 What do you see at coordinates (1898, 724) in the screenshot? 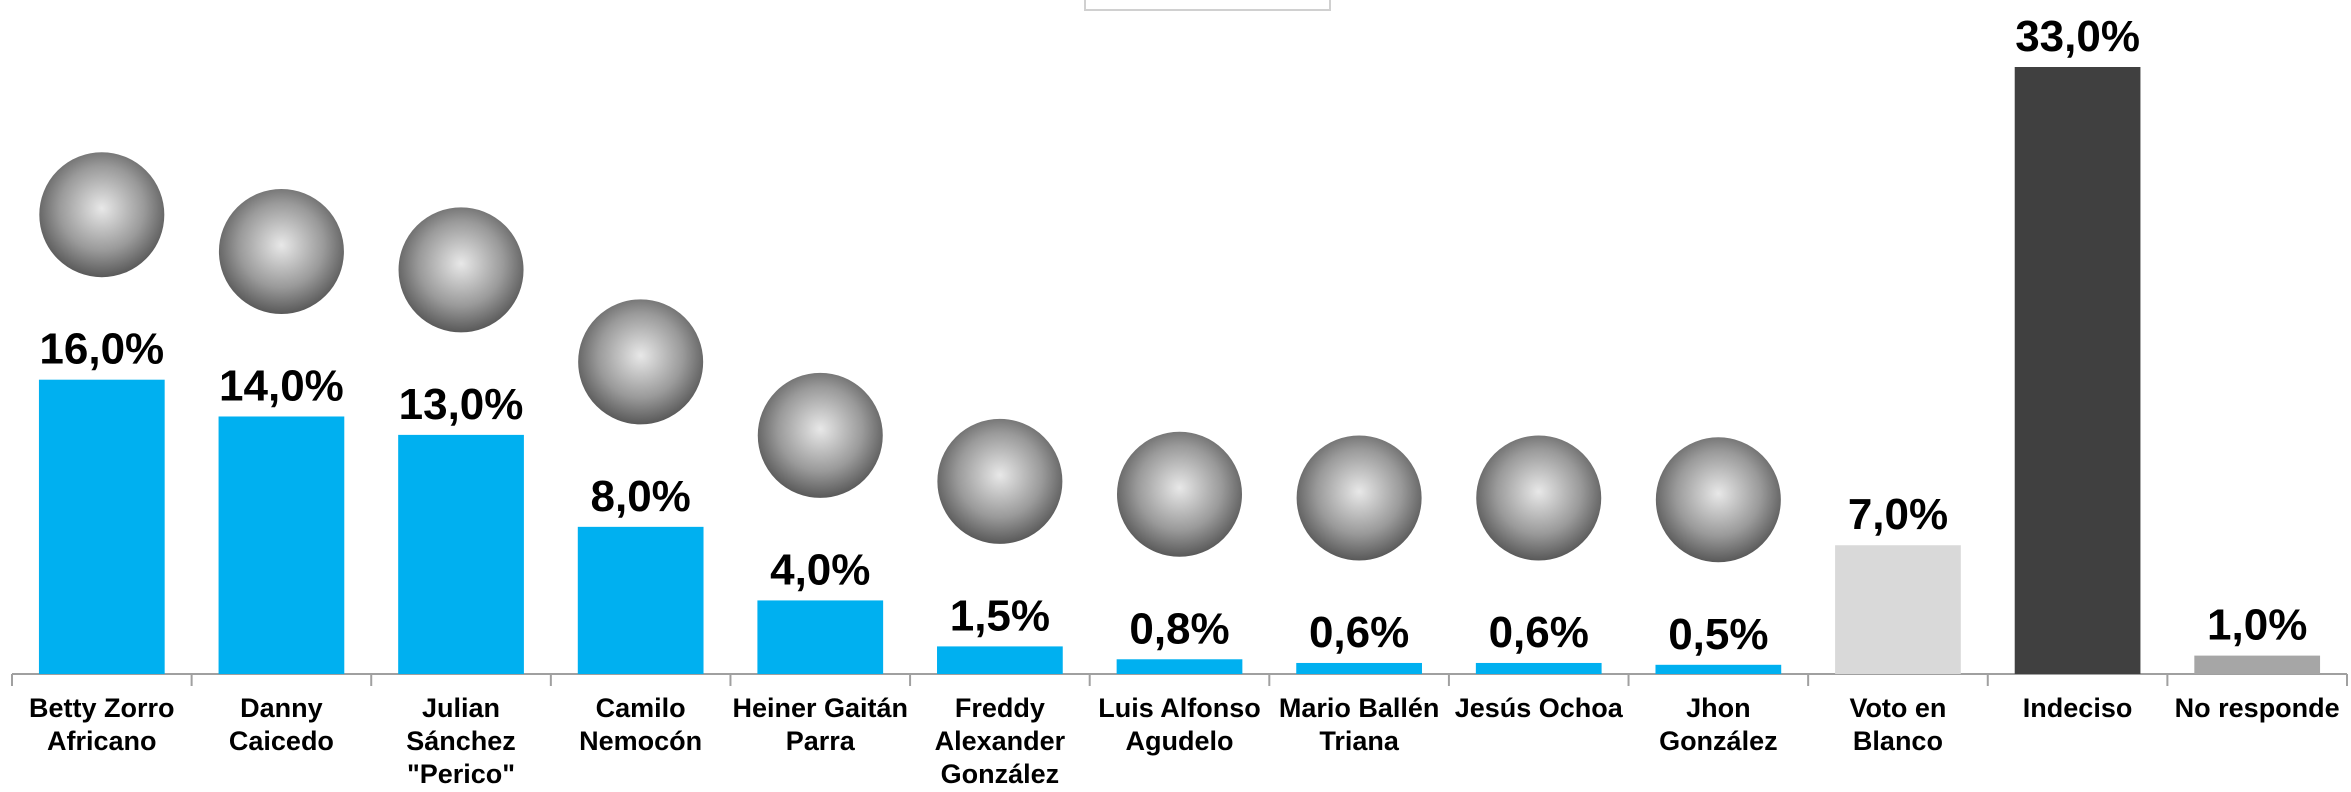
I see `x-tick-label: Voto en Blanco` at bounding box center [1898, 724].